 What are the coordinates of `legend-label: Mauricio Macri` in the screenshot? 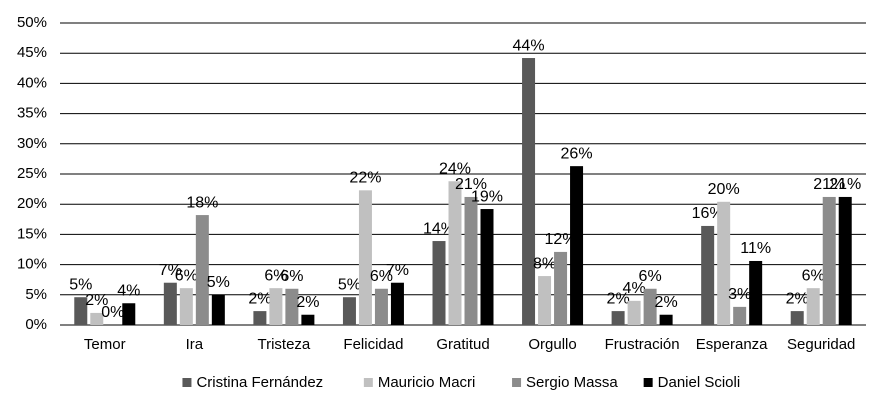 It's located at (427, 382).